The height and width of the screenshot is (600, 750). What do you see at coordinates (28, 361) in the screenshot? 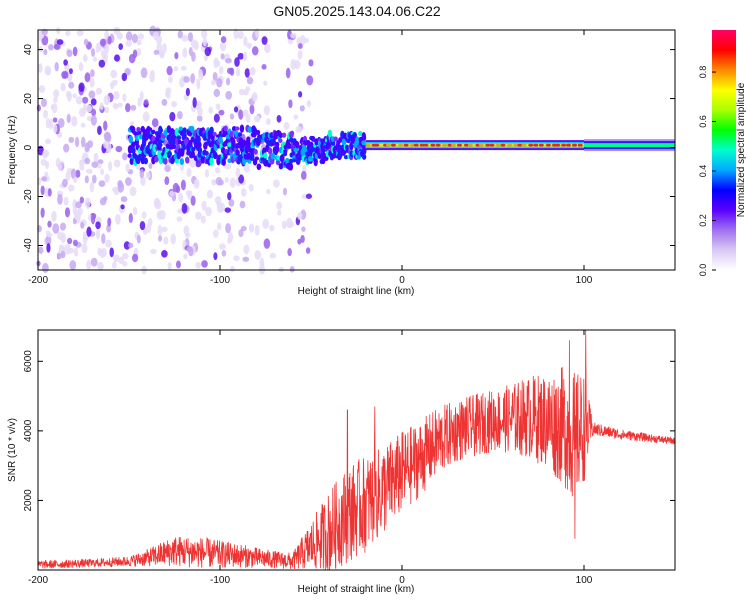
I see `y-tick-label: 6000` at bounding box center [28, 361].